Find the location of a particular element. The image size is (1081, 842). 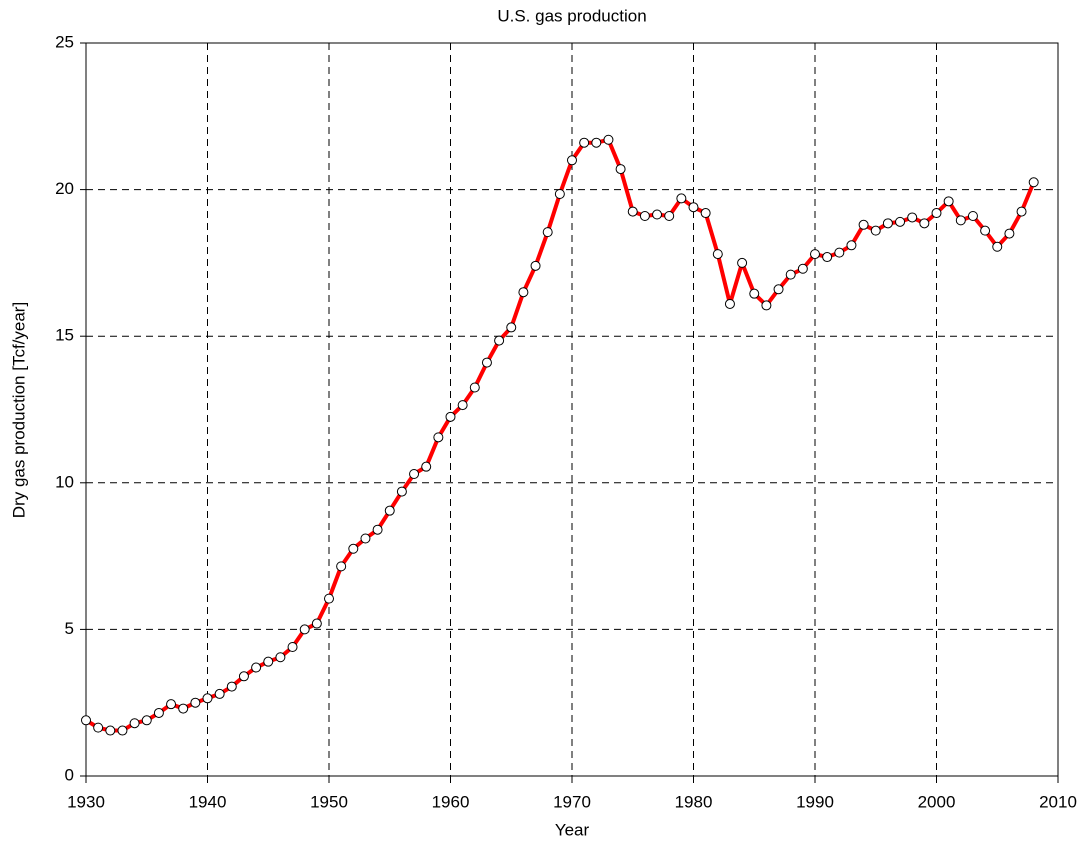

y-tick-label: 25 is located at coordinates (64, 41).